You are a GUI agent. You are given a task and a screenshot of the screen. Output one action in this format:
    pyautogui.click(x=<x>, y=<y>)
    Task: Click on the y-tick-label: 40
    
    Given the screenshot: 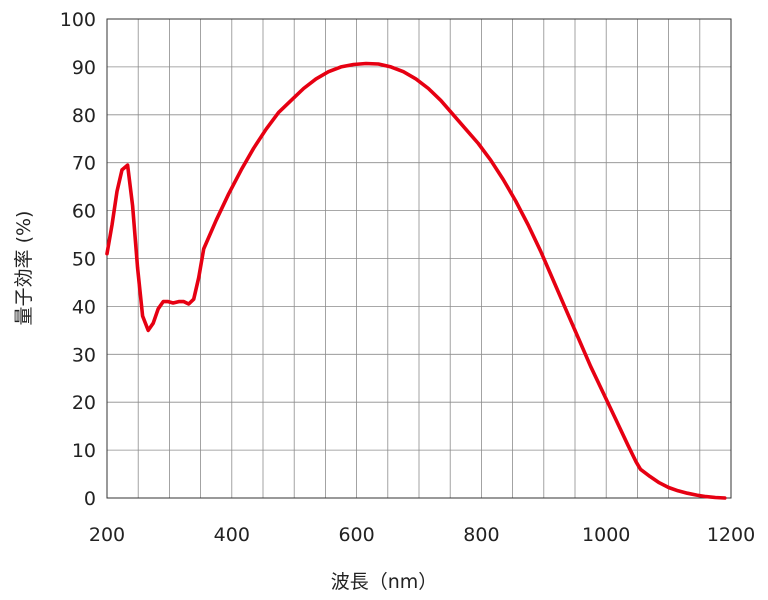 What is the action you would take?
    pyautogui.click(x=84, y=307)
    